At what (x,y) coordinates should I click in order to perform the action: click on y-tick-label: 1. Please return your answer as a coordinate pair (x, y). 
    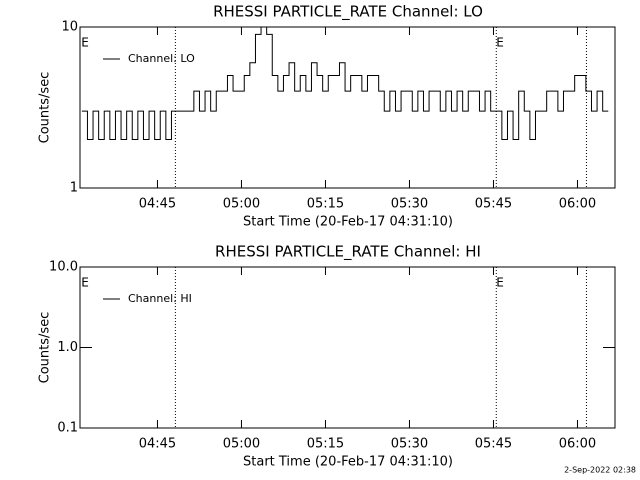
    Looking at the image, I should click on (74, 188).